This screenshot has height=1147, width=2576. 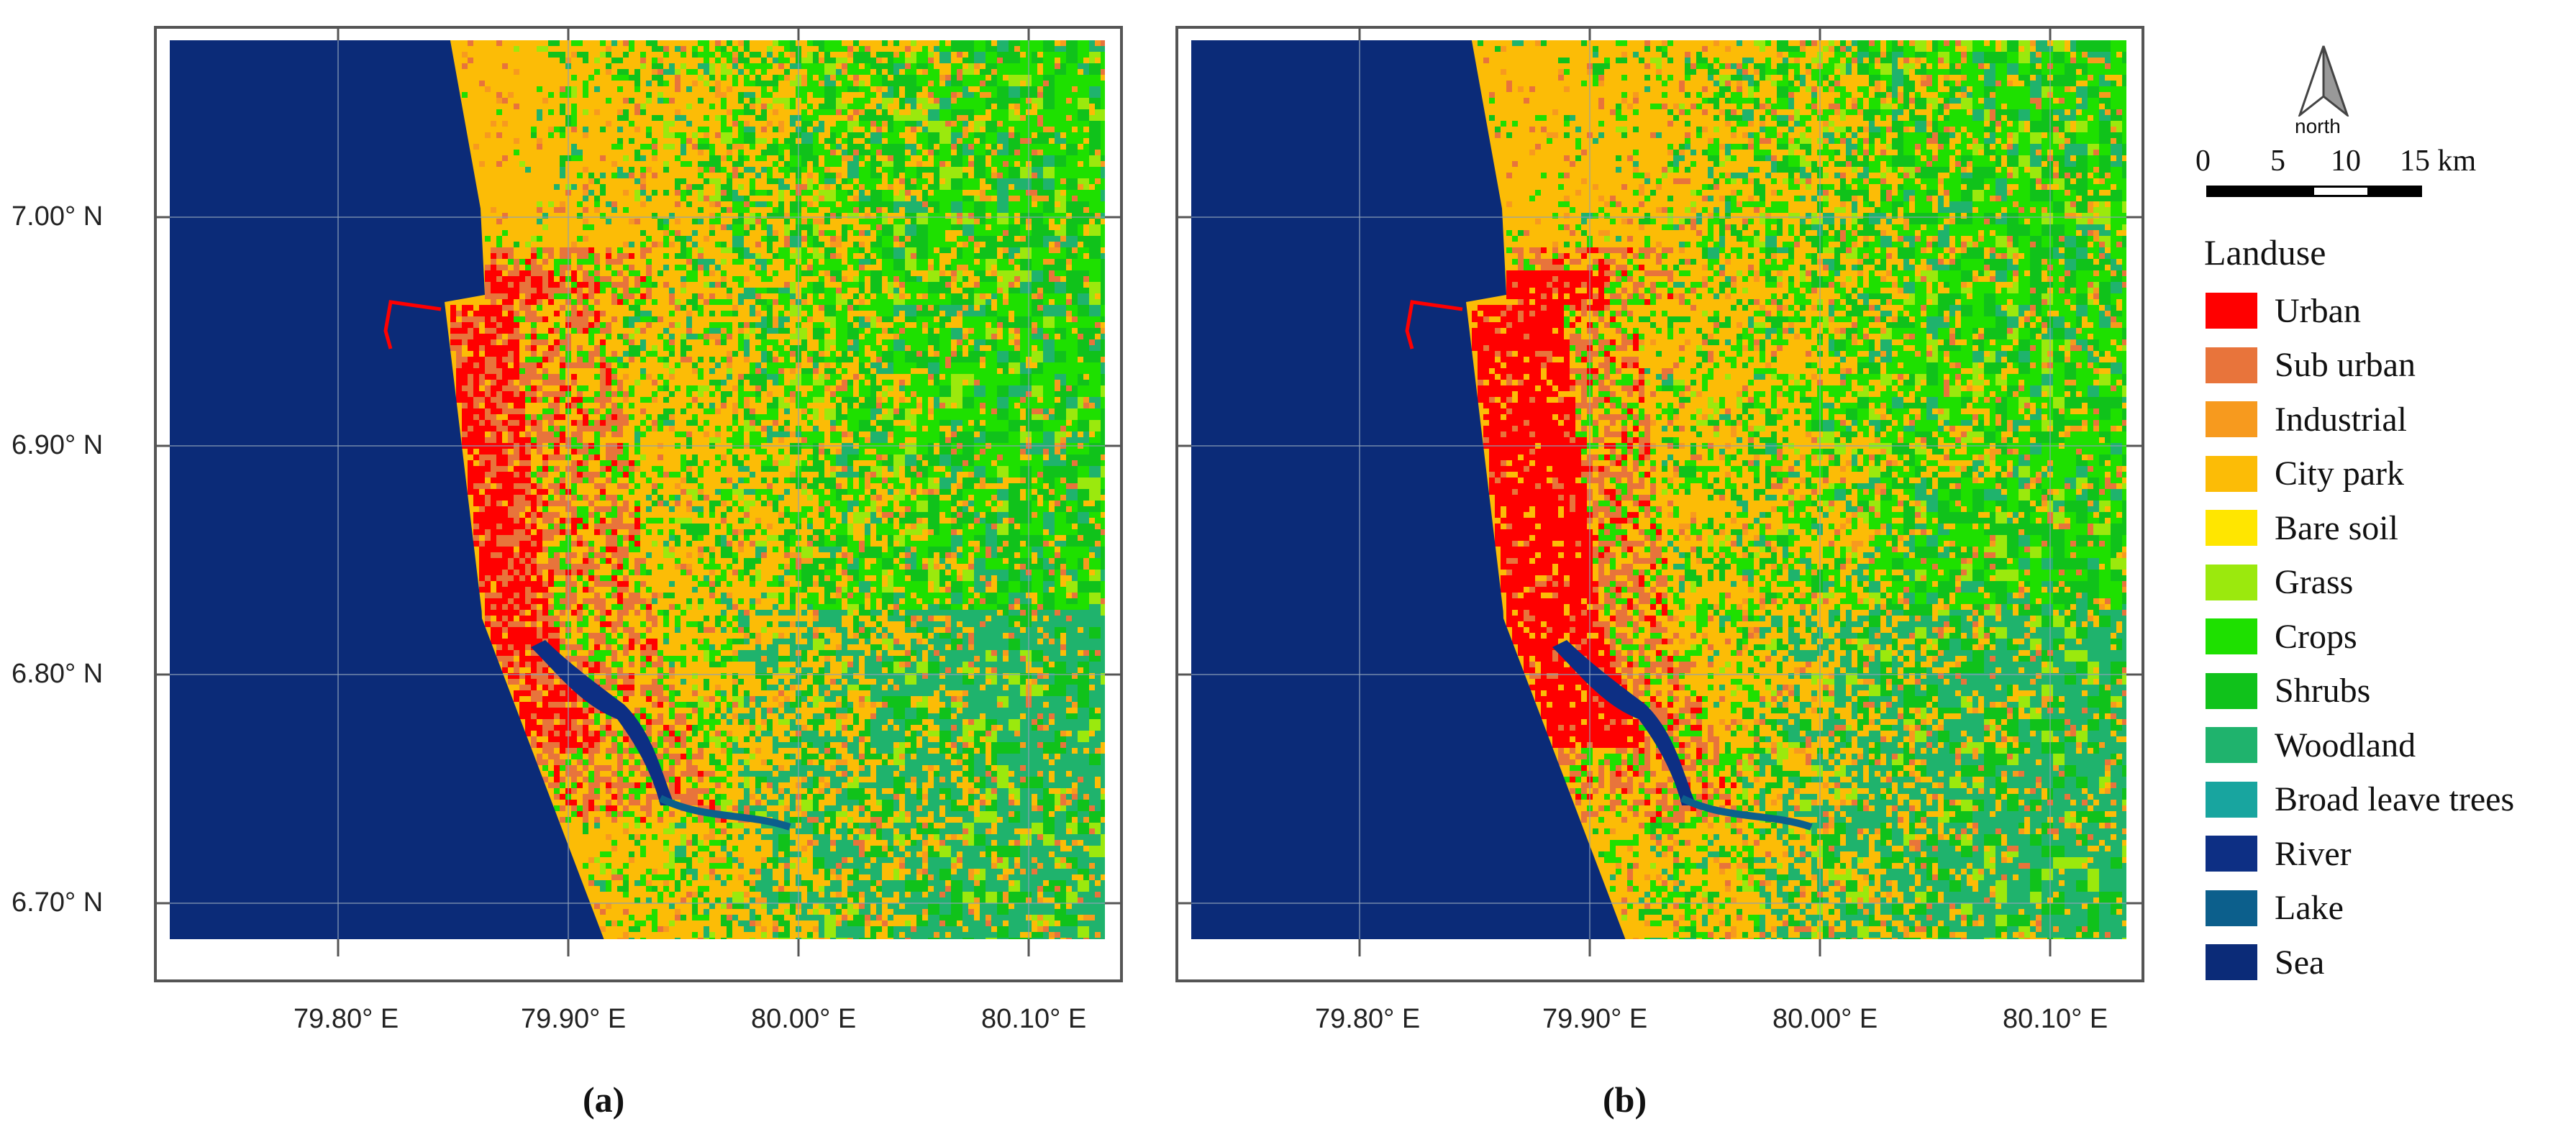 What do you see at coordinates (2318, 127) in the screenshot?
I see `north-label: north` at bounding box center [2318, 127].